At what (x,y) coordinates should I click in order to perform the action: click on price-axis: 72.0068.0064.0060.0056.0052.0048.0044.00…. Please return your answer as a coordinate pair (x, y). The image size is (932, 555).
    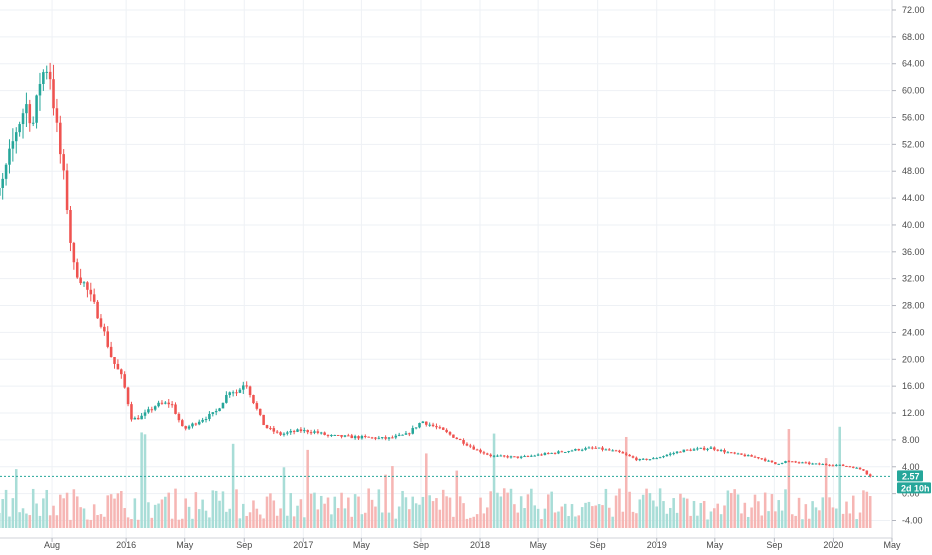
    Looking at the image, I should click on (908, 265).